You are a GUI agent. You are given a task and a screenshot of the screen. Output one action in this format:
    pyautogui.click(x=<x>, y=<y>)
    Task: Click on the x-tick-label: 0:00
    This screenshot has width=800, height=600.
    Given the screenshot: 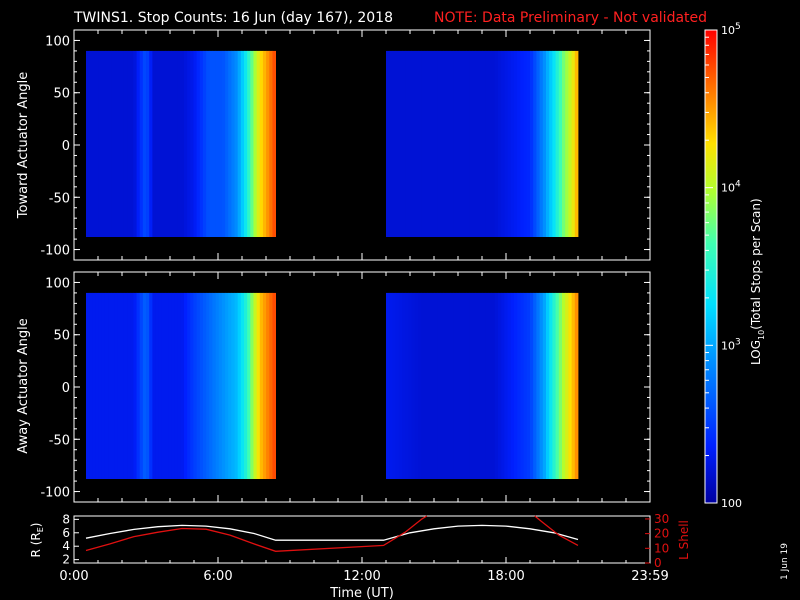 What is the action you would take?
    pyautogui.click(x=73, y=576)
    